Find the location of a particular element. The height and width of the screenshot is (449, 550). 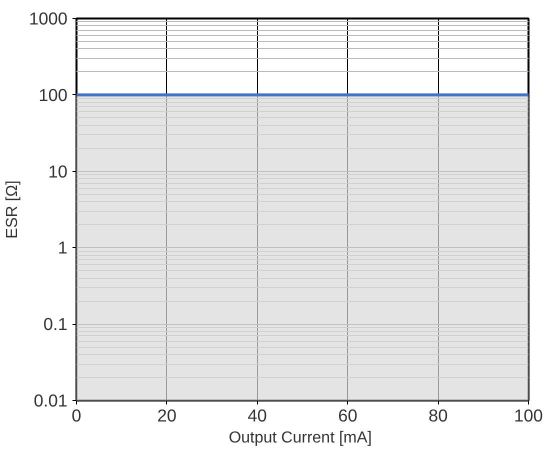

x-axis-title: Output Current [mA] is located at coordinates (300, 438).